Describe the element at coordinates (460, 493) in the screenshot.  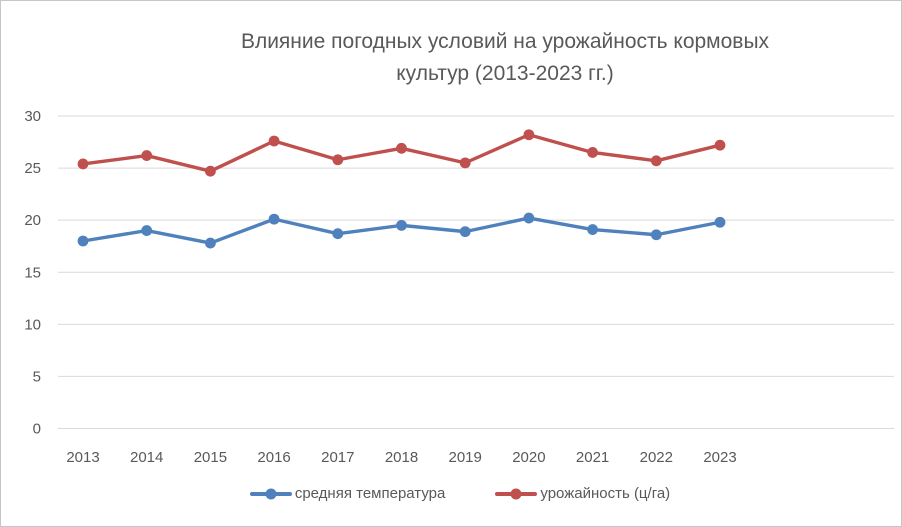
I see `legend: средняя температура урожайность (ц/га)` at that location.